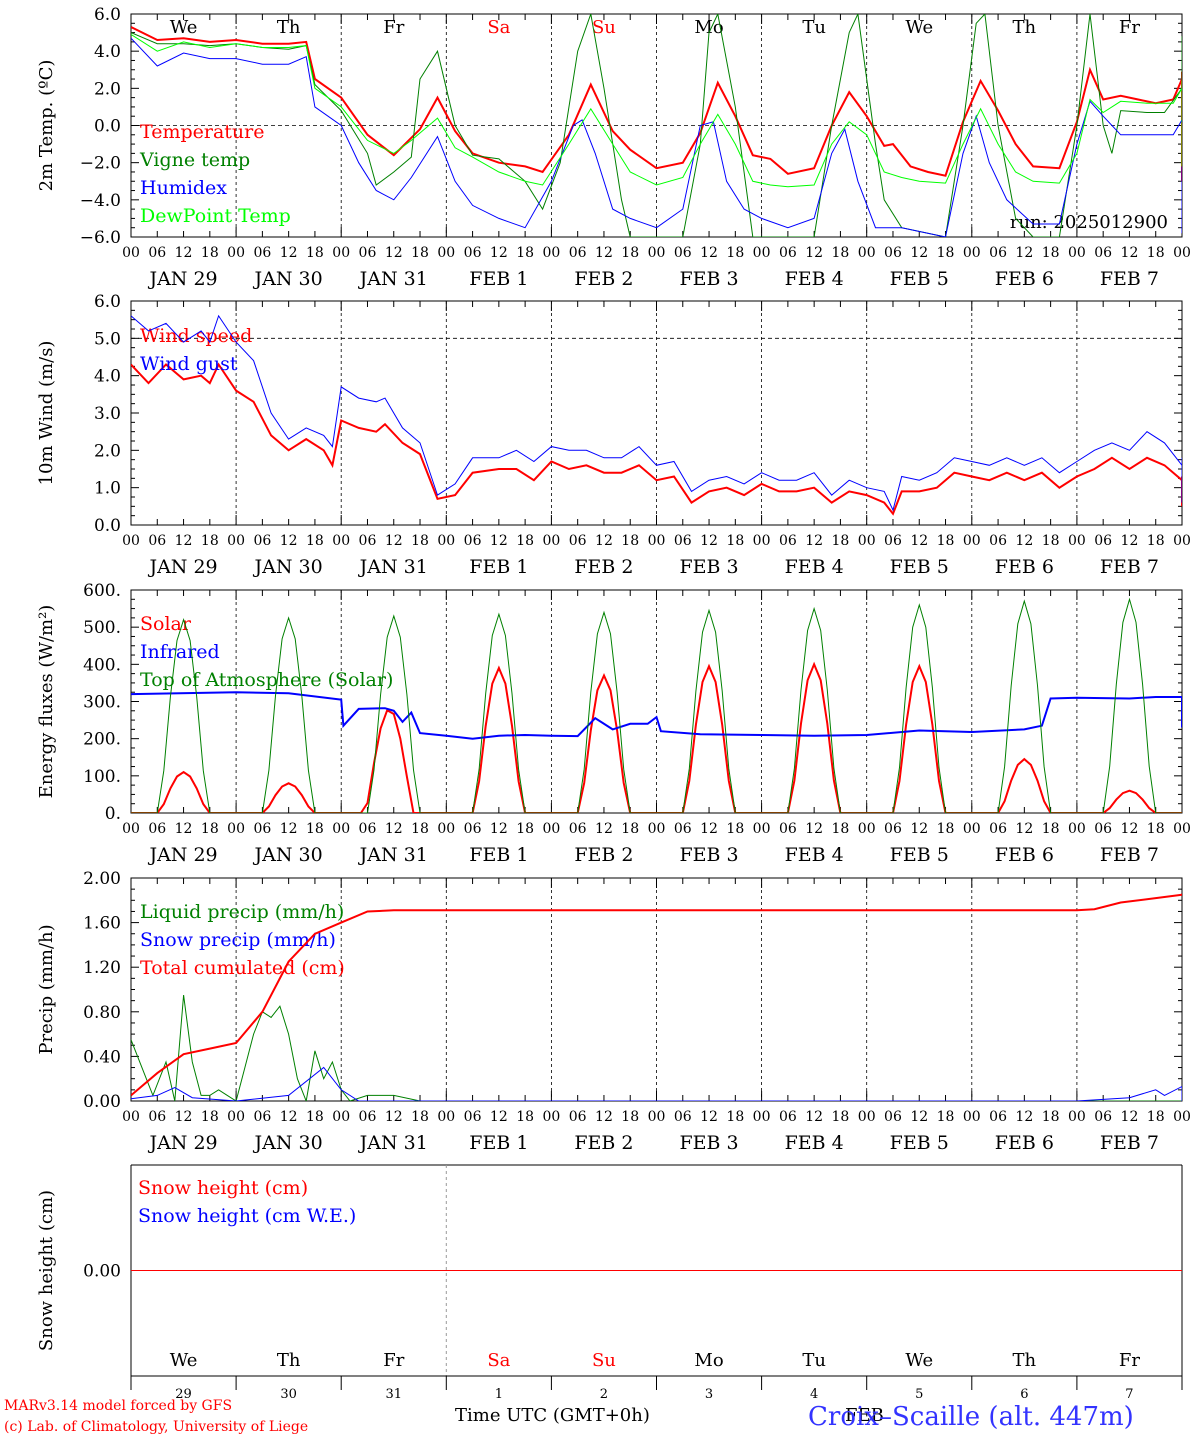 This screenshot has height=1440, width=1194. I want to click on weekday-label: Mo, so click(708, 1360).